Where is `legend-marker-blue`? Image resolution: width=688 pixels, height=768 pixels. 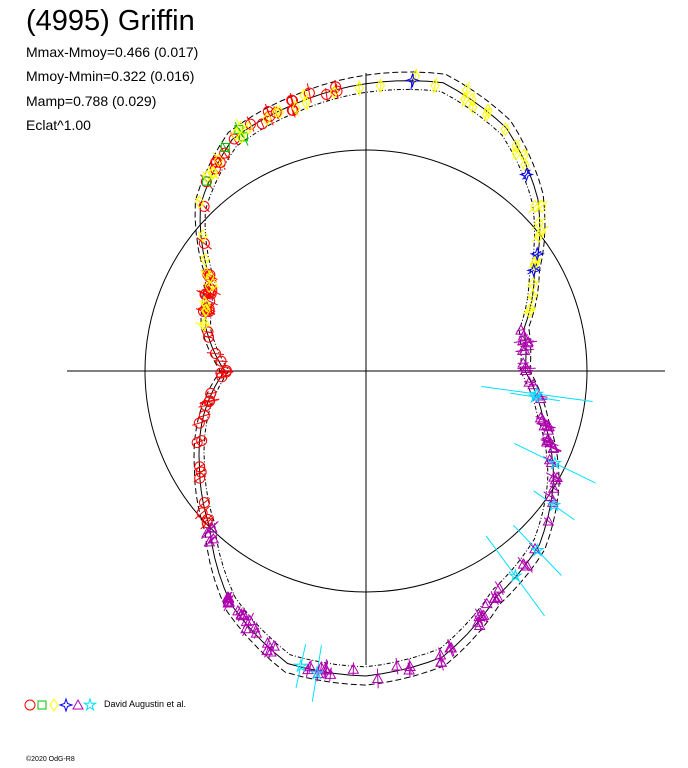
legend-marker-blue is located at coordinates (66, 705).